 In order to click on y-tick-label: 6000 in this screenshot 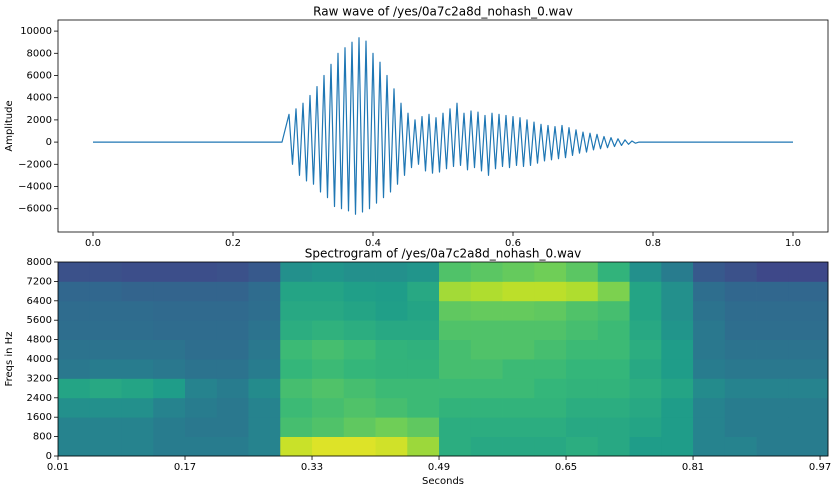, I will do `click(39, 75)`.